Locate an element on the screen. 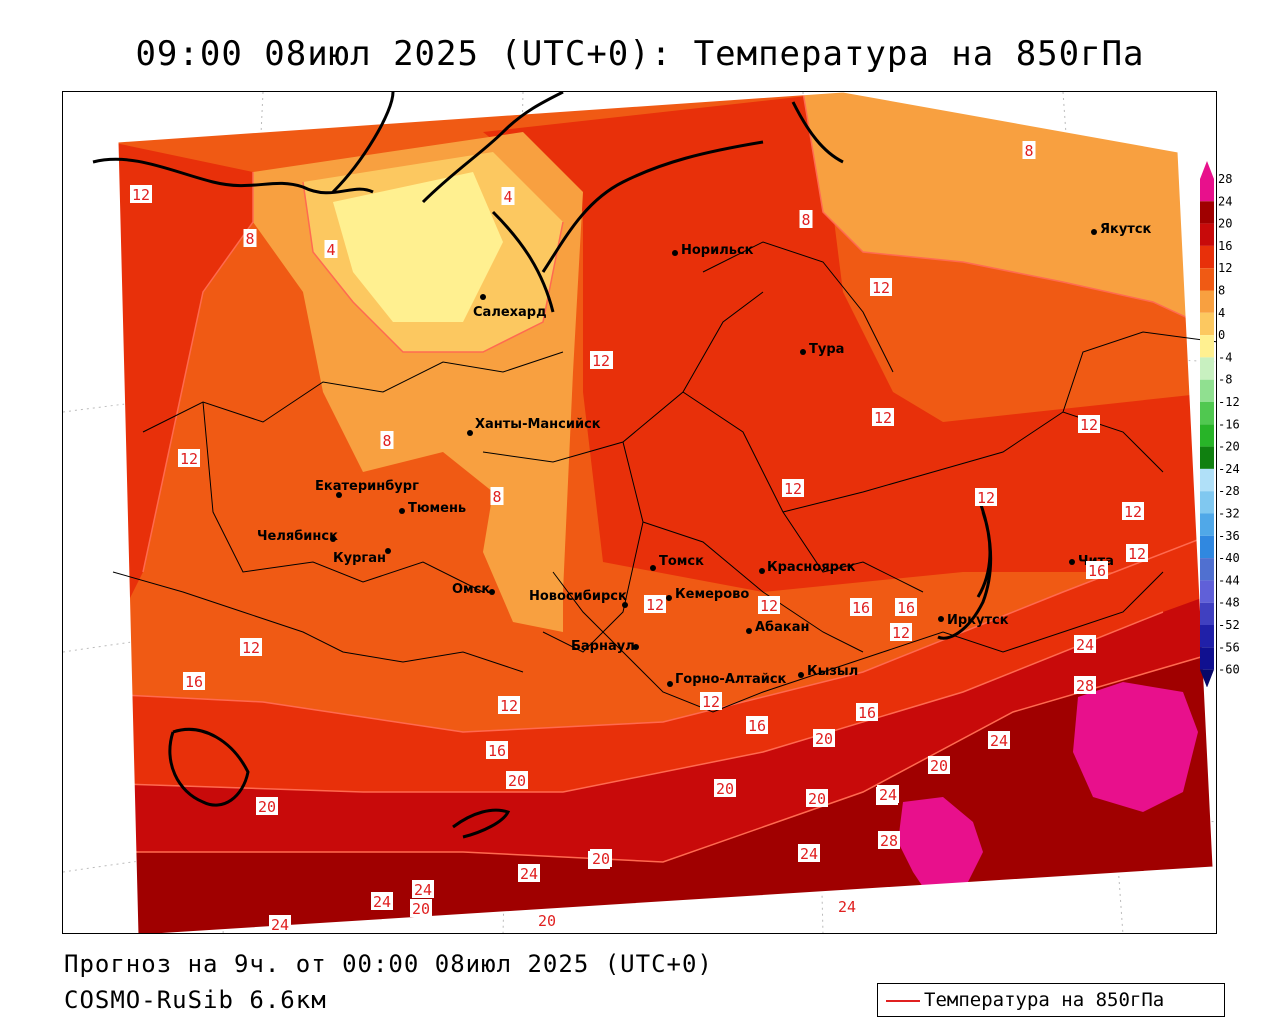  city-kurgan: Курган is located at coordinates (362, 557).